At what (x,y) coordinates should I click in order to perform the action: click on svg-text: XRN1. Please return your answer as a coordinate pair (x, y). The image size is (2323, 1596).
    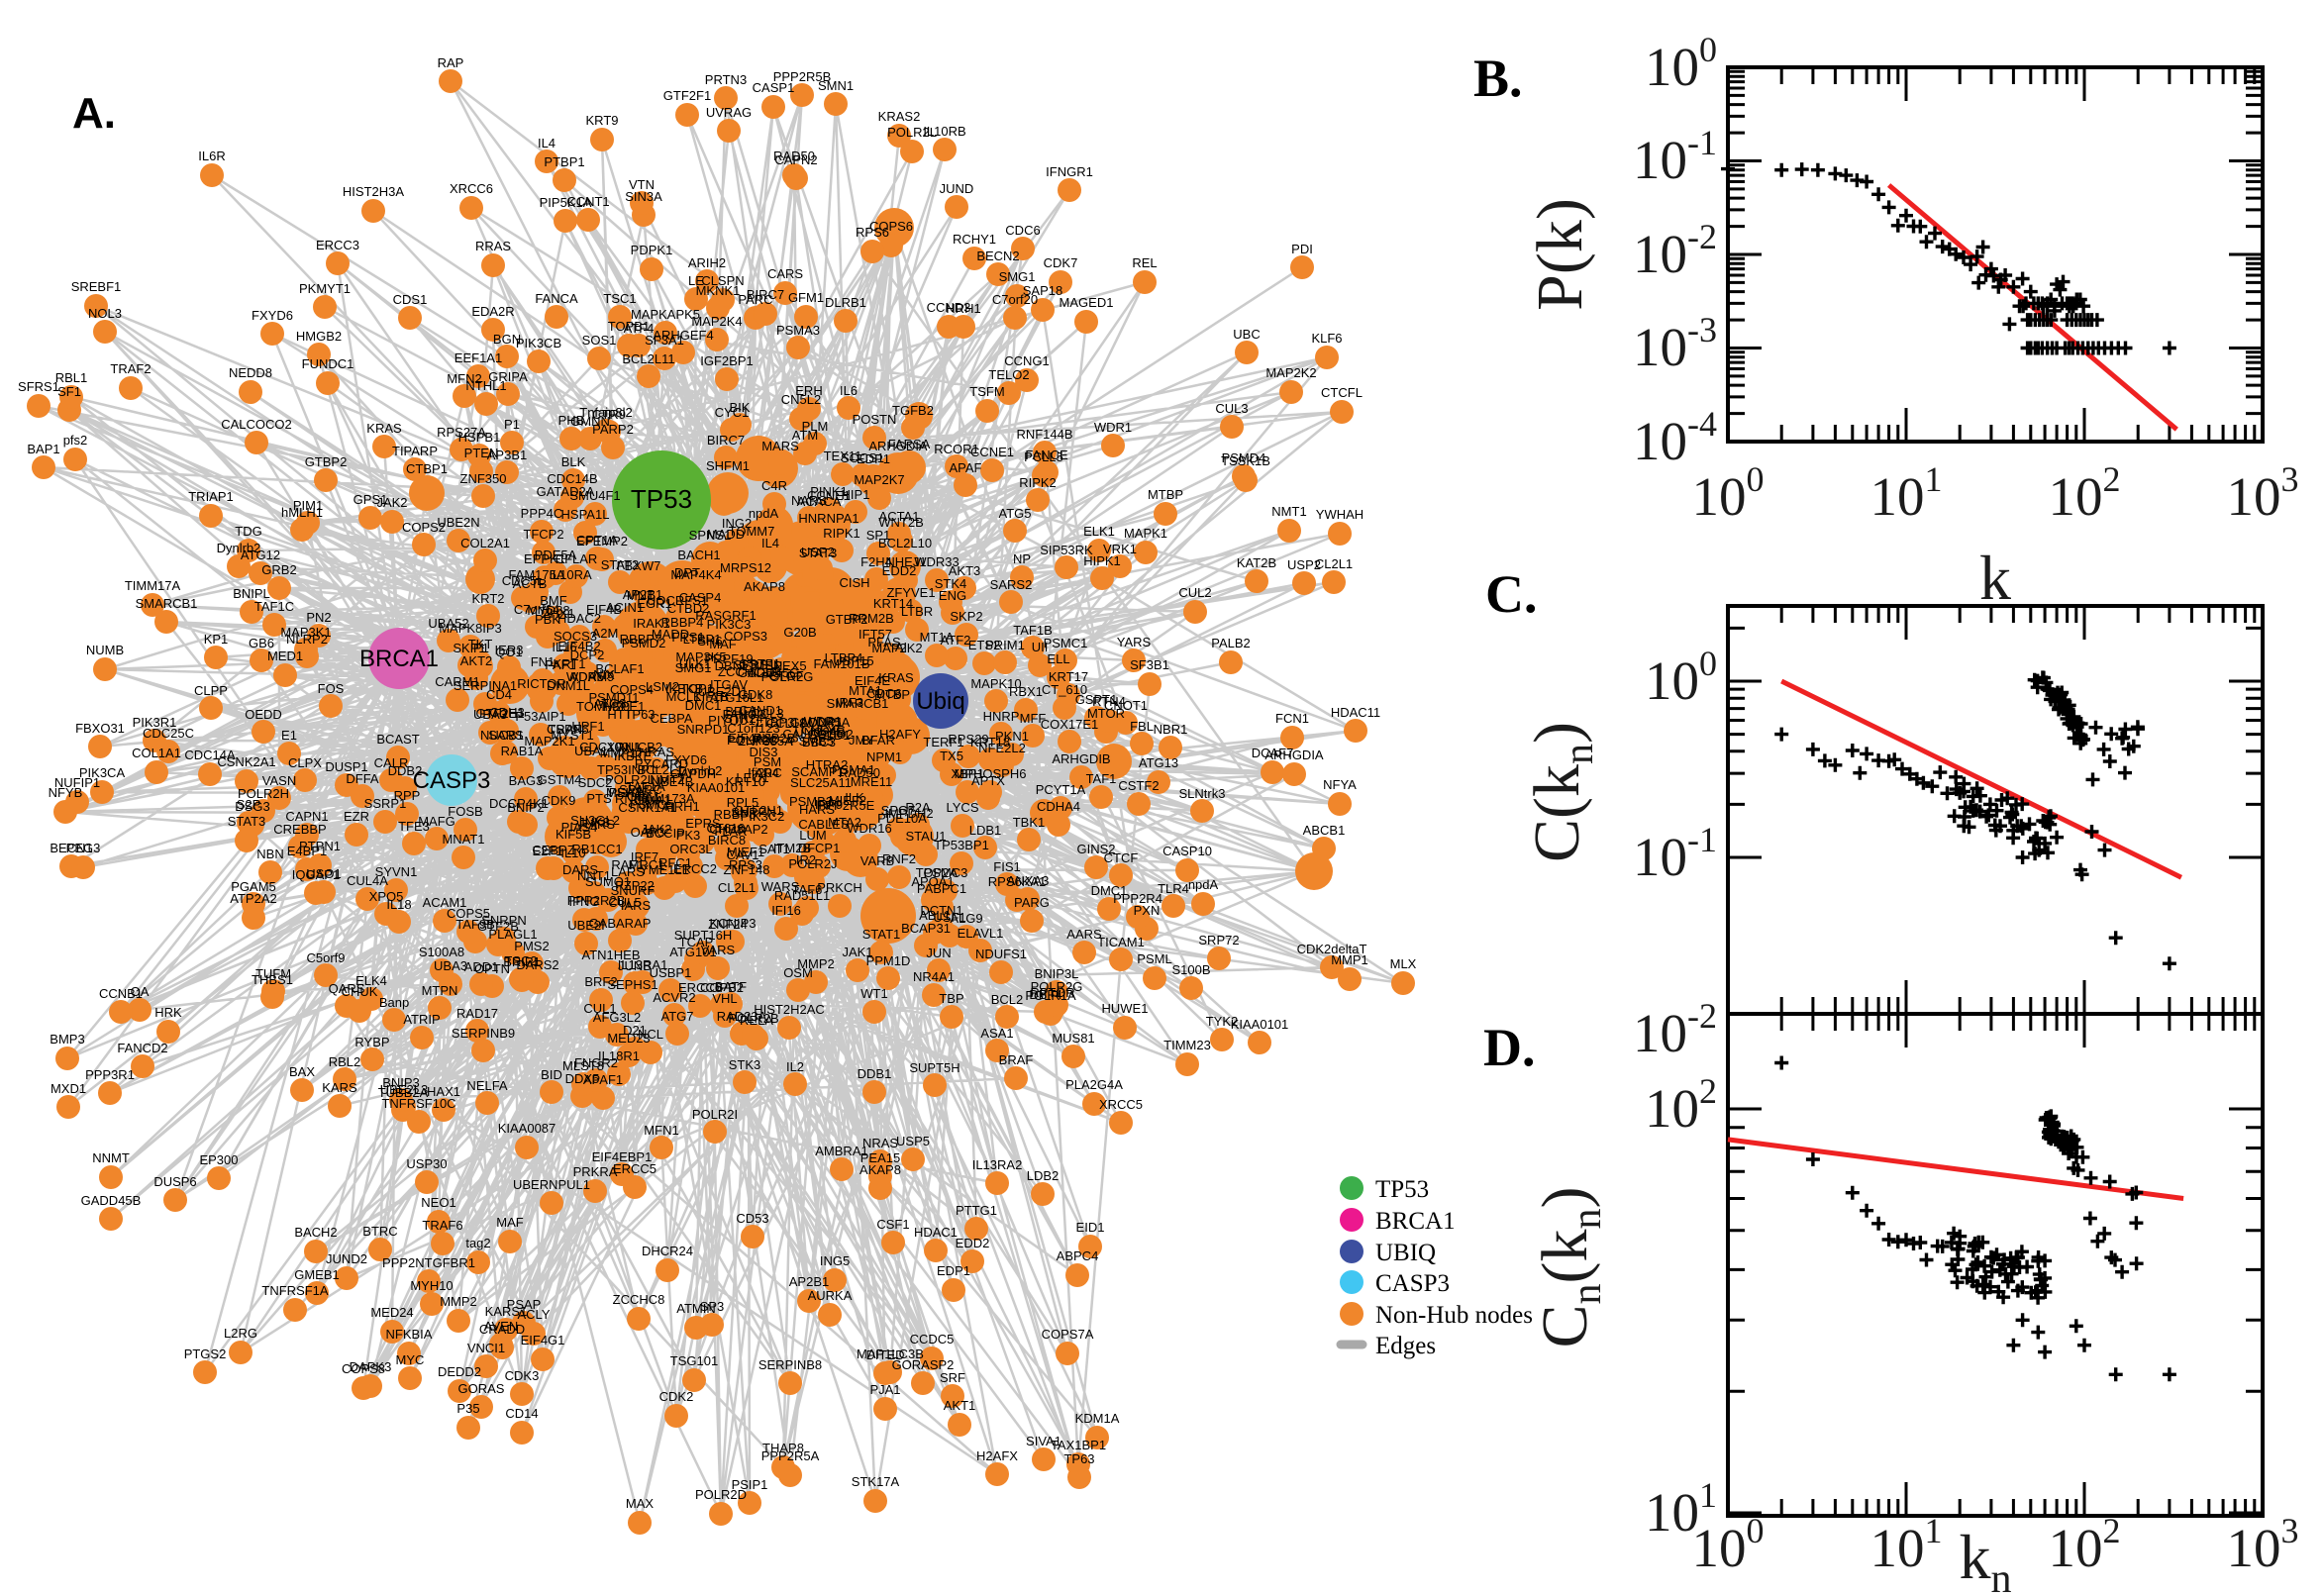
    Looking at the image, I should click on (624, 747).